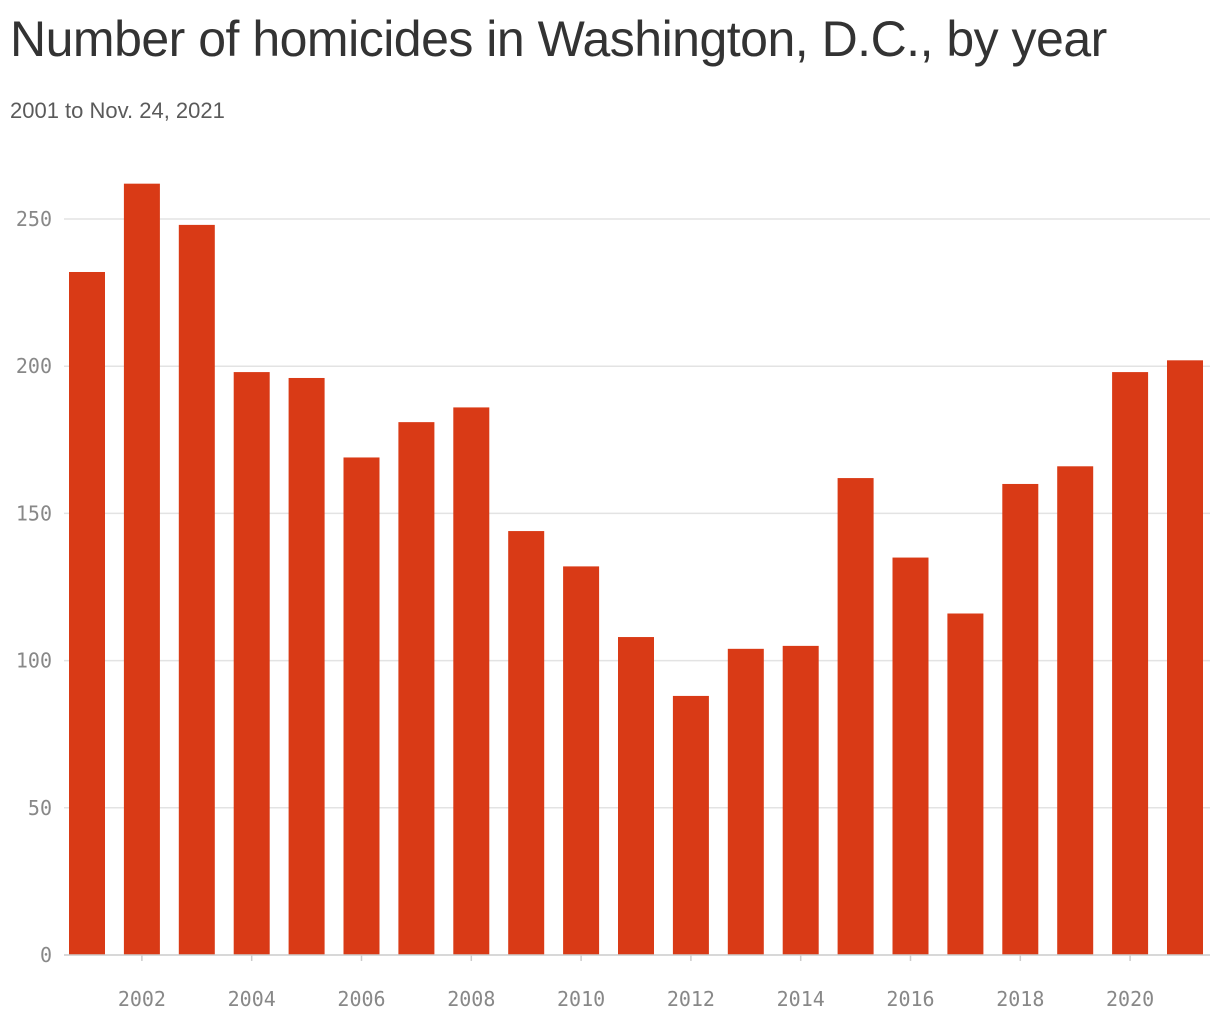 Image resolution: width=1220 pixels, height=1020 pixels. I want to click on bar-2008, so click(471, 681).